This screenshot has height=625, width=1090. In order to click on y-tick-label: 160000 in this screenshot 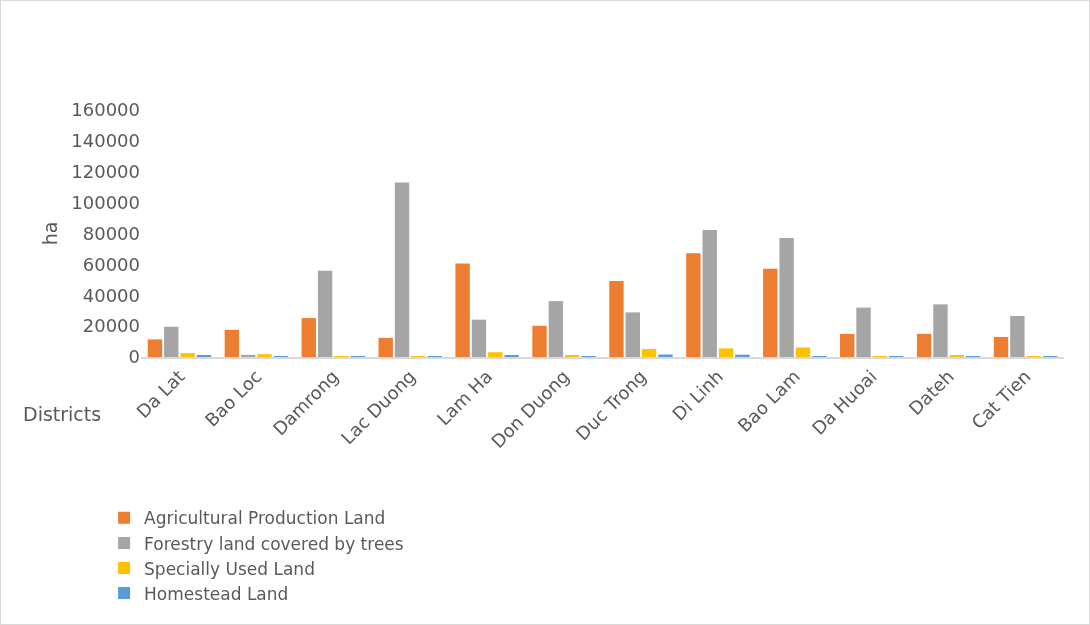, I will do `click(105, 110)`.